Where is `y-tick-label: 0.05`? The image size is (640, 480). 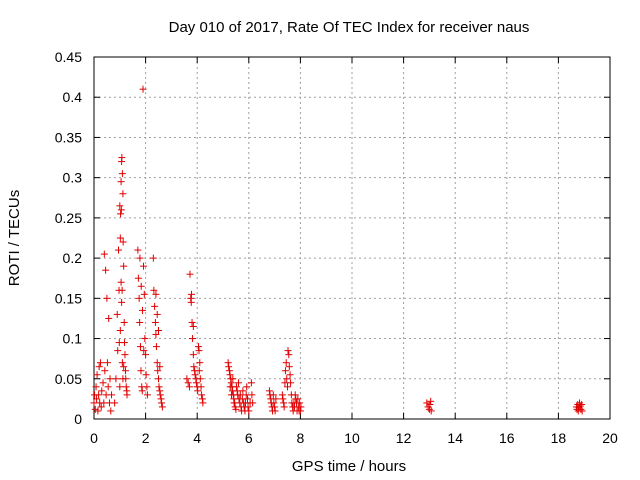 y-tick-label: 0.05 is located at coordinates (68, 379).